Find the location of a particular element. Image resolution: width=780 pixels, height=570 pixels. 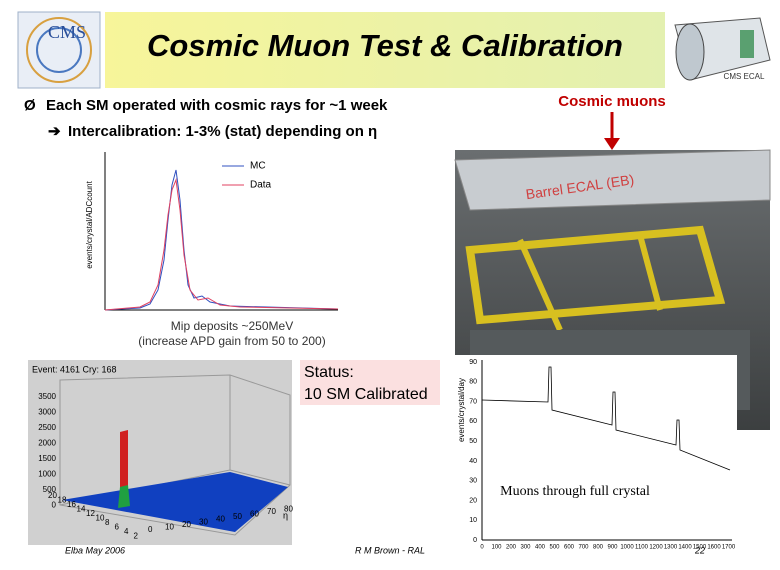

footer-center: R M Brown - RAL is located at coordinates (390, 550).